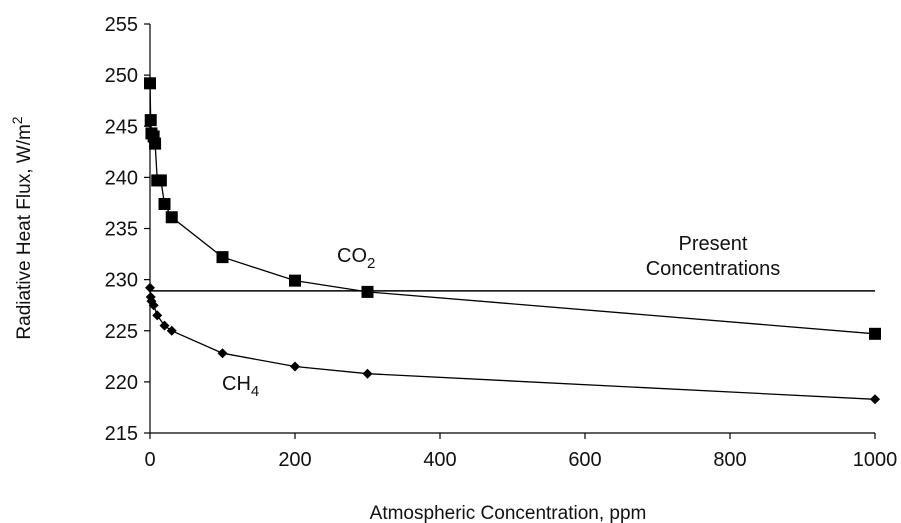 The image size is (901, 523). I want to click on y-tick-label: 245, so click(121, 127).